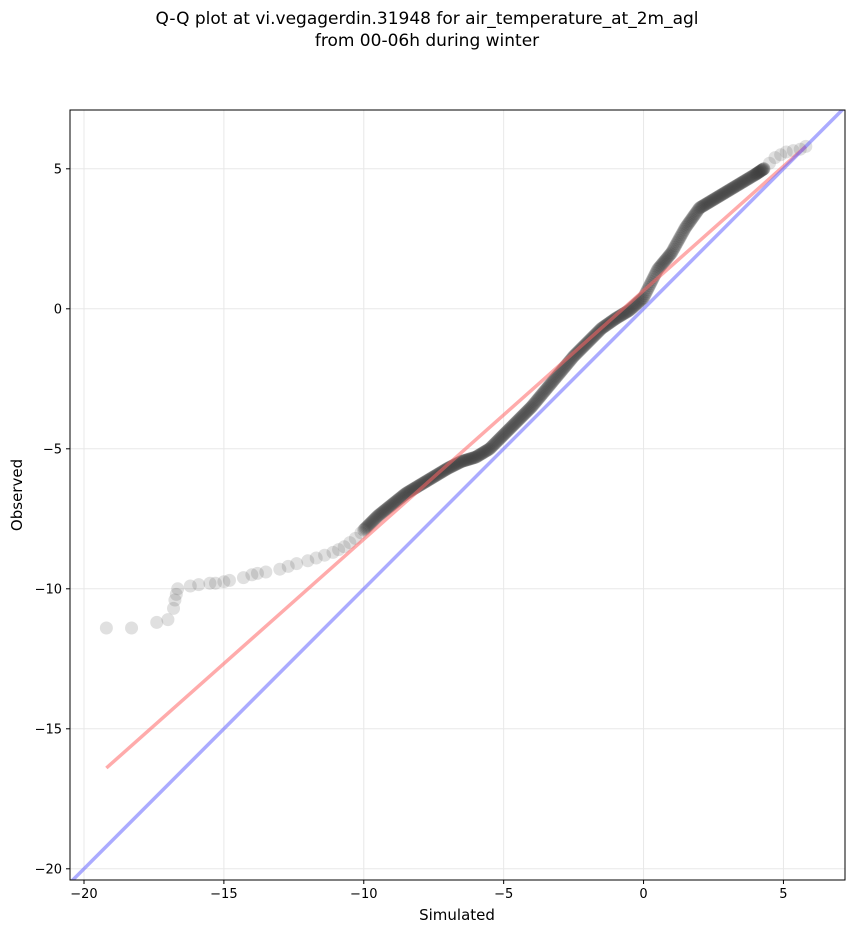  Describe the element at coordinates (48, 869) in the screenshot. I see `y-tick-label: −20` at that location.